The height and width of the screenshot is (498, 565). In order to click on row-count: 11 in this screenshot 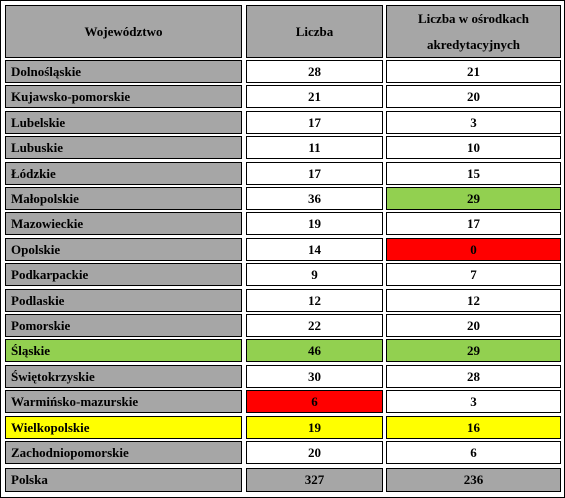, I will do `click(314, 147)`.